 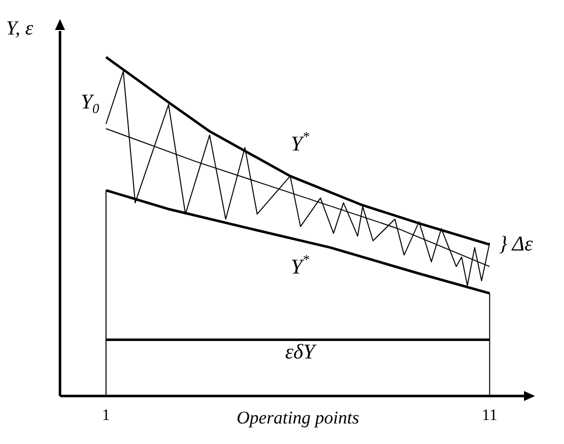 I want to click on annotation: } Δε, so click(x=516, y=244).